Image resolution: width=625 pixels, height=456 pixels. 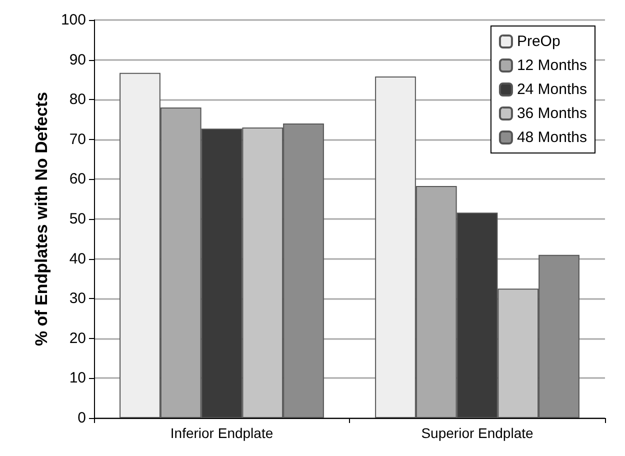 What do you see at coordinates (552, 89) in the screenshot?
I see `legend-label: 24 Months` at bounding box center [552, 89].